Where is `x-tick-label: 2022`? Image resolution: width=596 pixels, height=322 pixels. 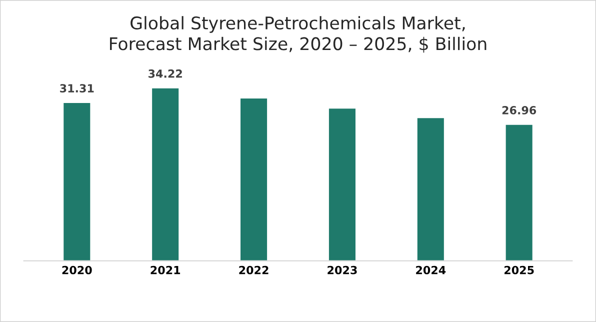 x-tick-label: 2022 is located at coordinates (253, 270).